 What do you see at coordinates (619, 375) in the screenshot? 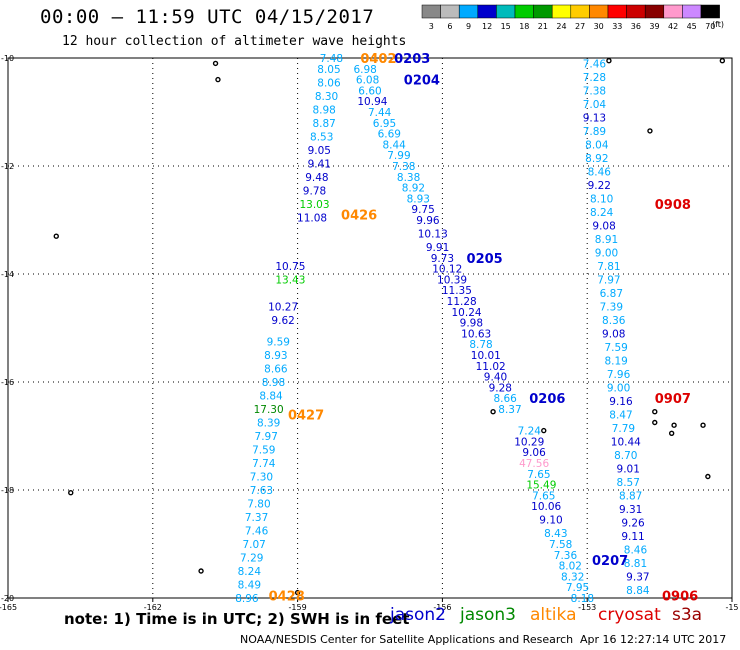
I see `wave-height-label: 7.96` at bounding box center [619, 375].